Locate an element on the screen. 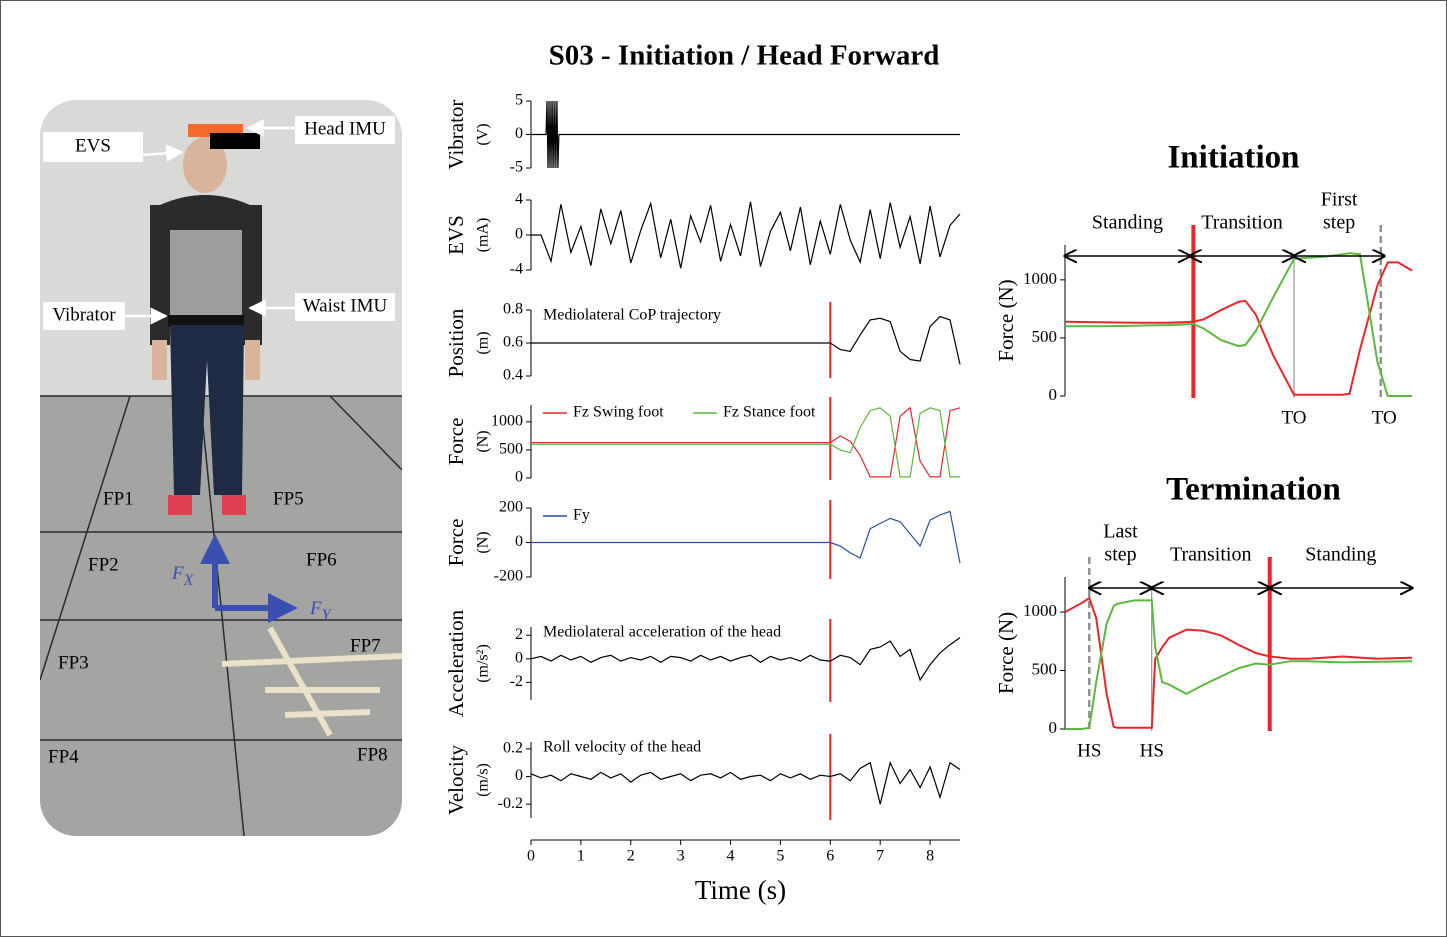 The width and height of the screenshot is (1447, 937). y-tick-label: 0.6 is located at coordinates (513, 342).